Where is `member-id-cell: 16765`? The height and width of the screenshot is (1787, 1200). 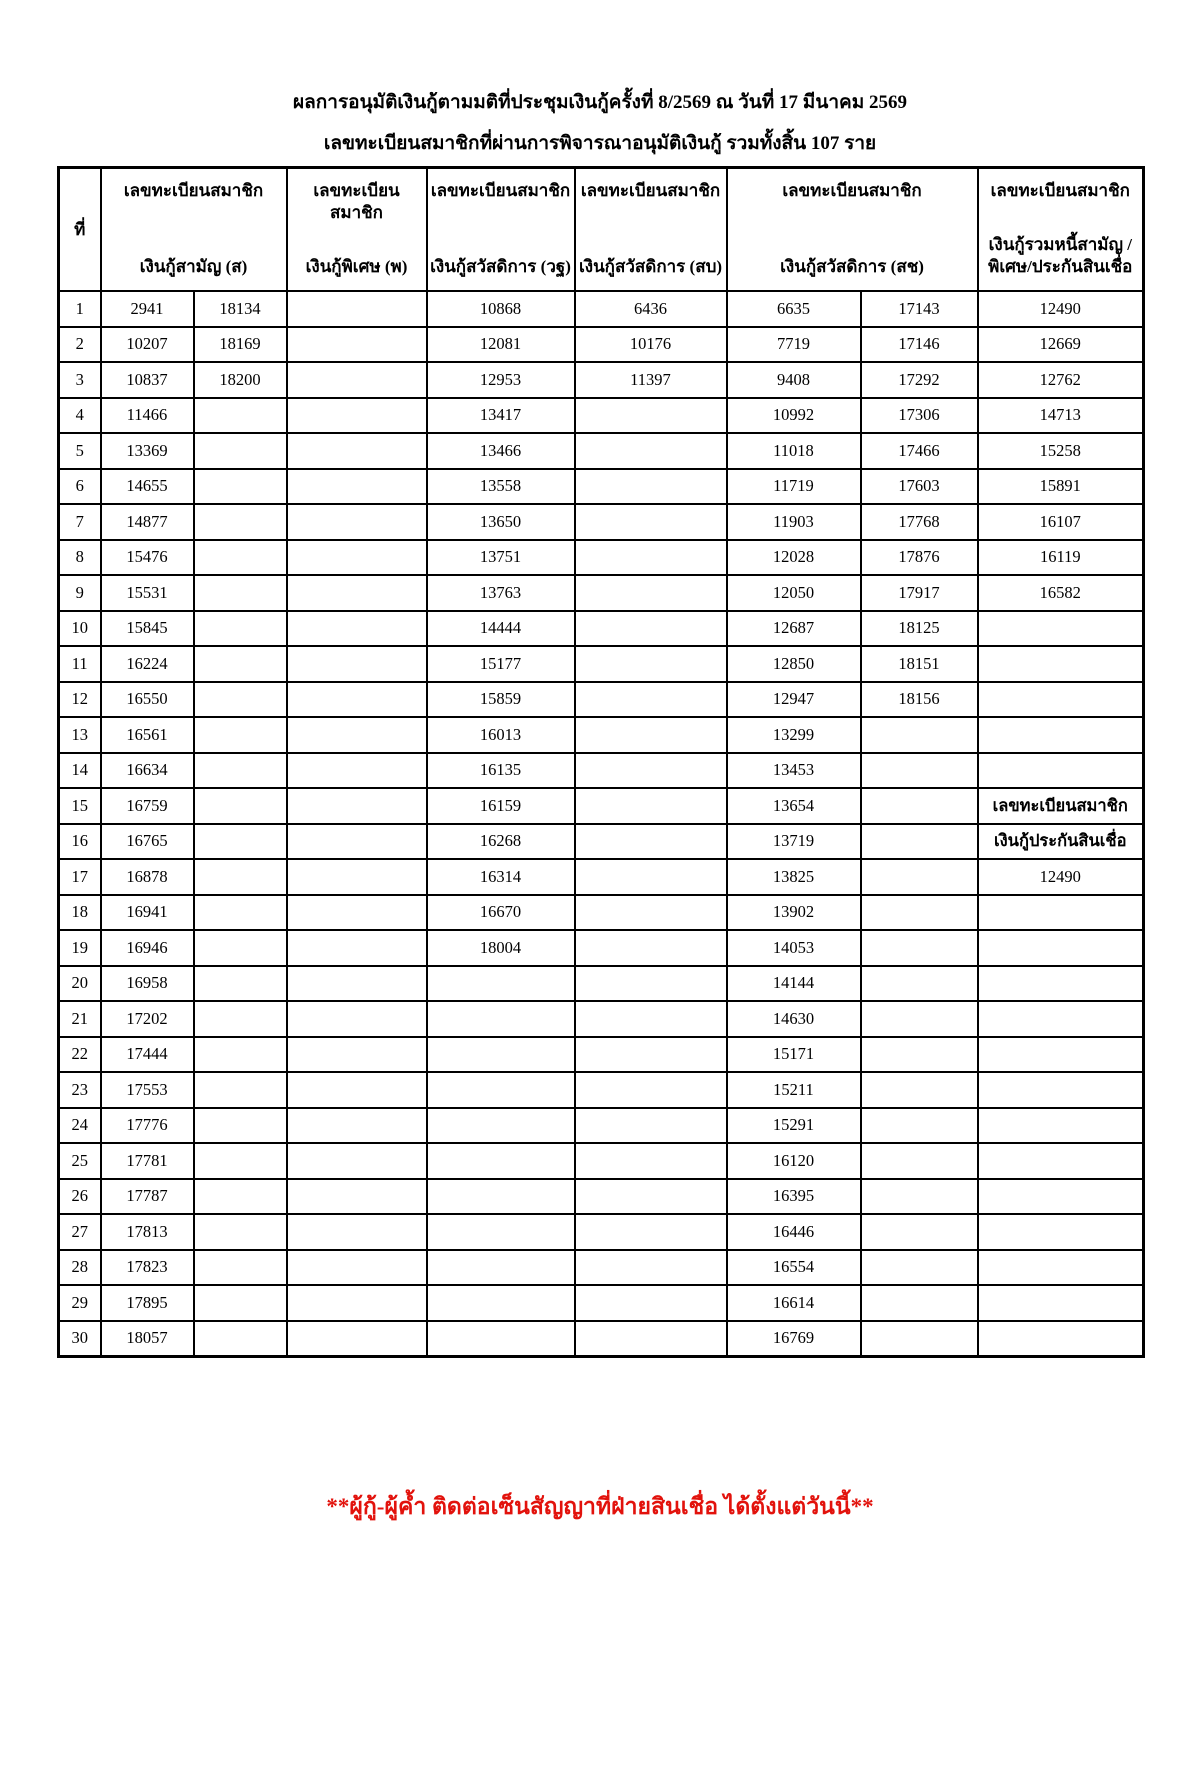 member-id-cell: 16765 is located at coordinates (147, 841).